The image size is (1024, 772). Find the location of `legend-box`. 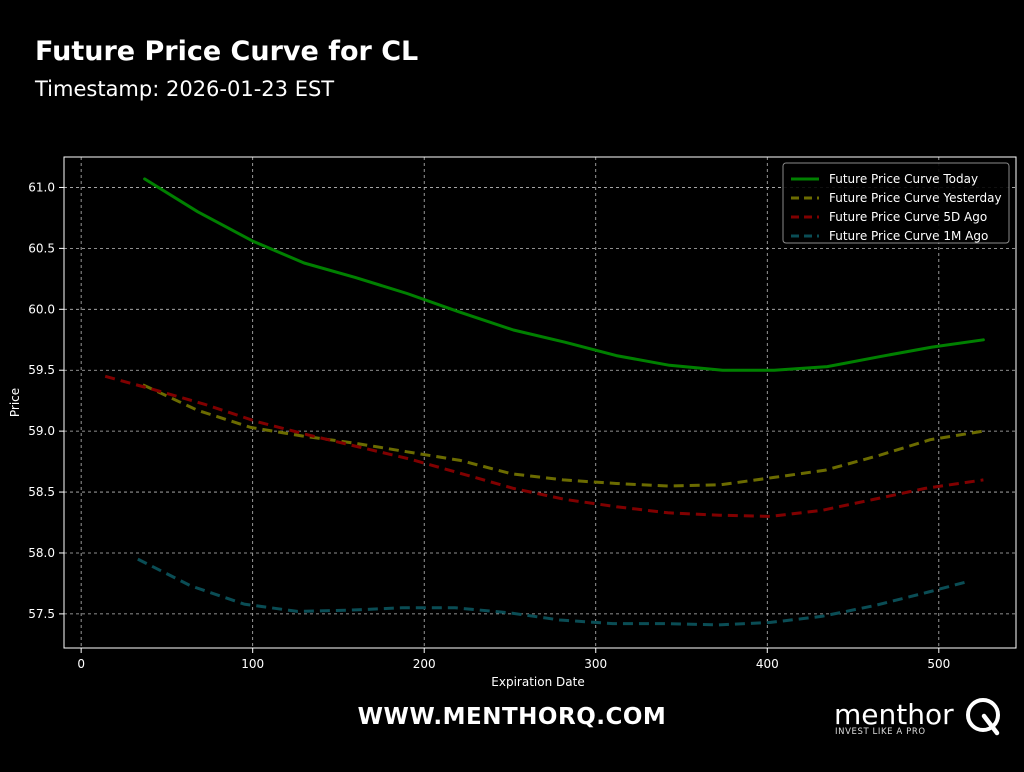

legend-box is located at coordinates (896, 203).